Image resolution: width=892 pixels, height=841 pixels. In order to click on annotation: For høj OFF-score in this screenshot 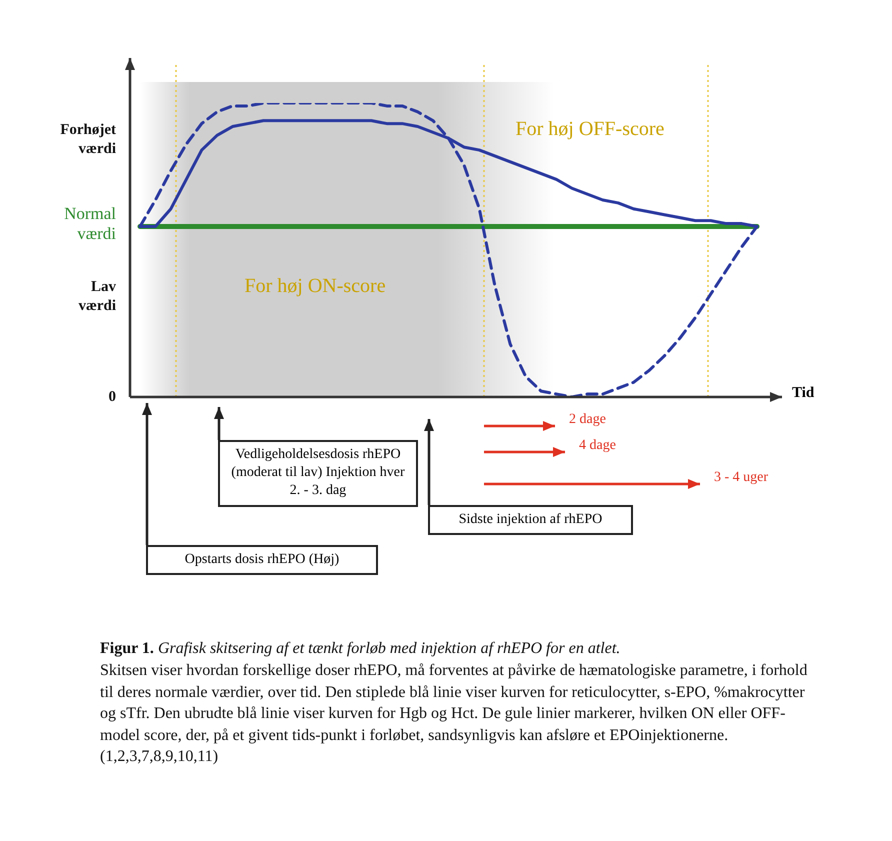, I will do `click(590, 129)`.